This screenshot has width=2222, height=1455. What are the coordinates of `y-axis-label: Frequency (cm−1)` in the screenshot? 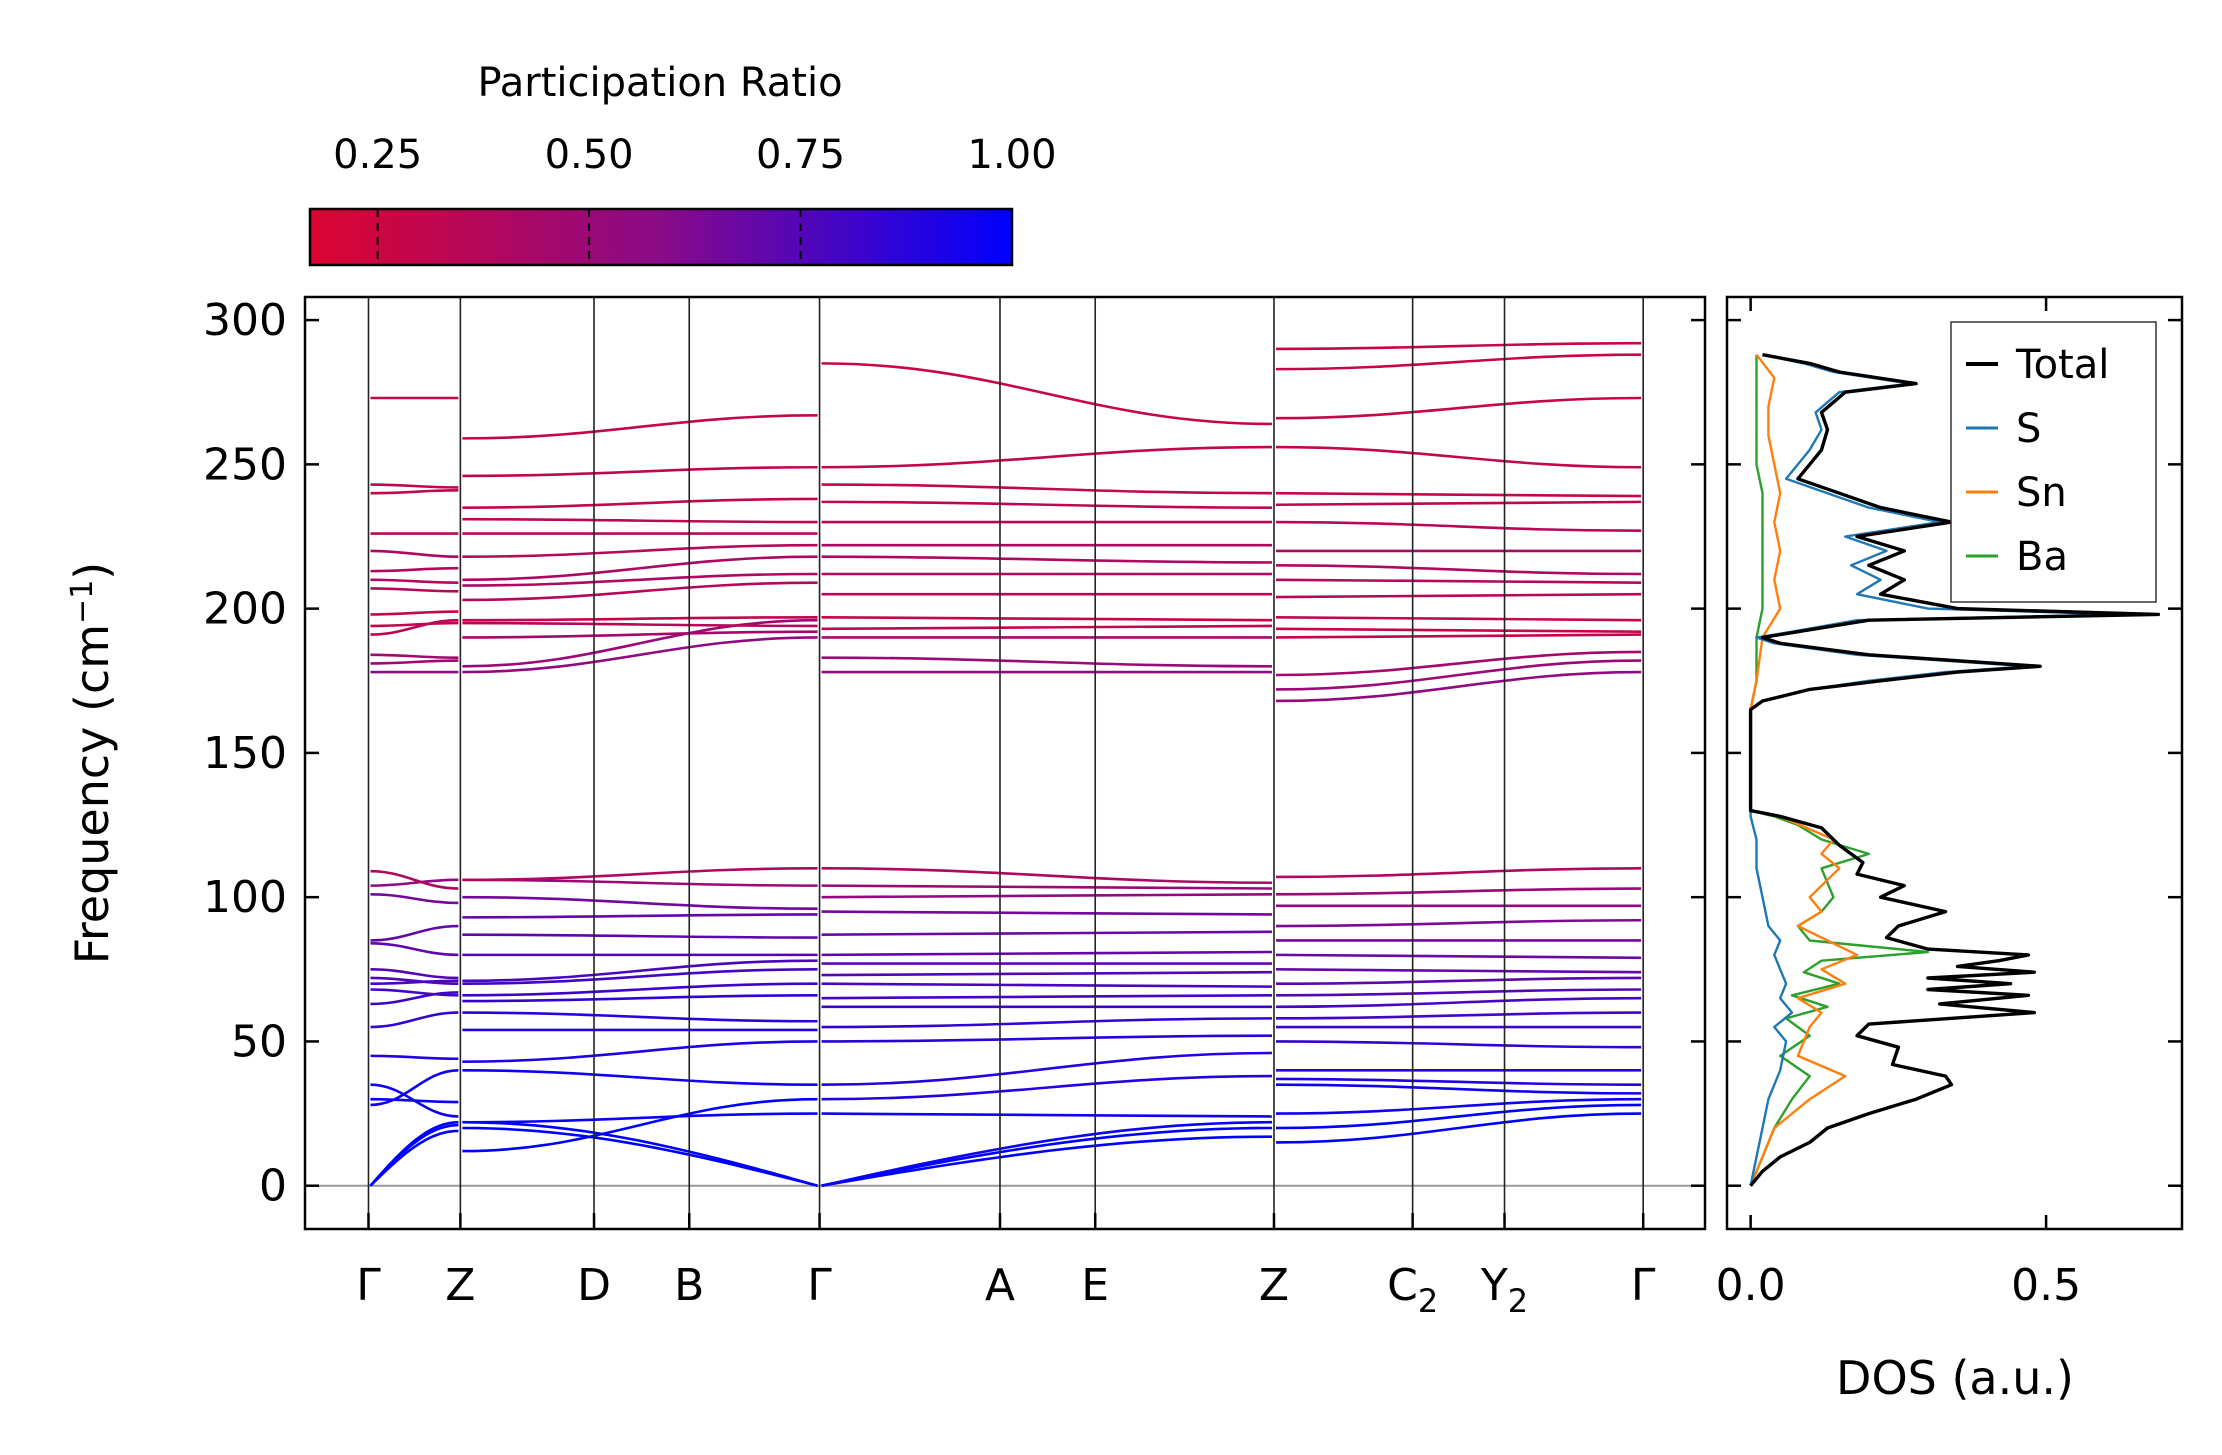 It's located at (92, 763).